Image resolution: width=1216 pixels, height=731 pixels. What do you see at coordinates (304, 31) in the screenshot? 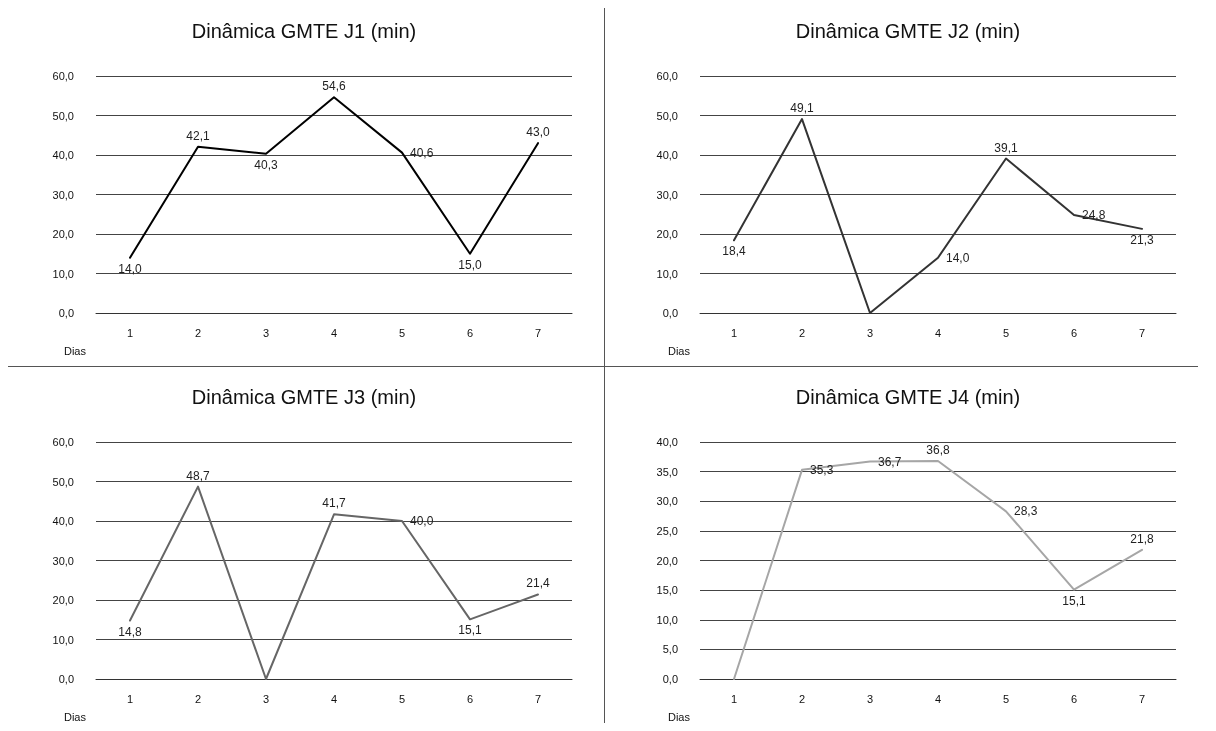
I see `chart-title: Dinâmica GMTE J1 (min)` at bounding box center [304, 31].